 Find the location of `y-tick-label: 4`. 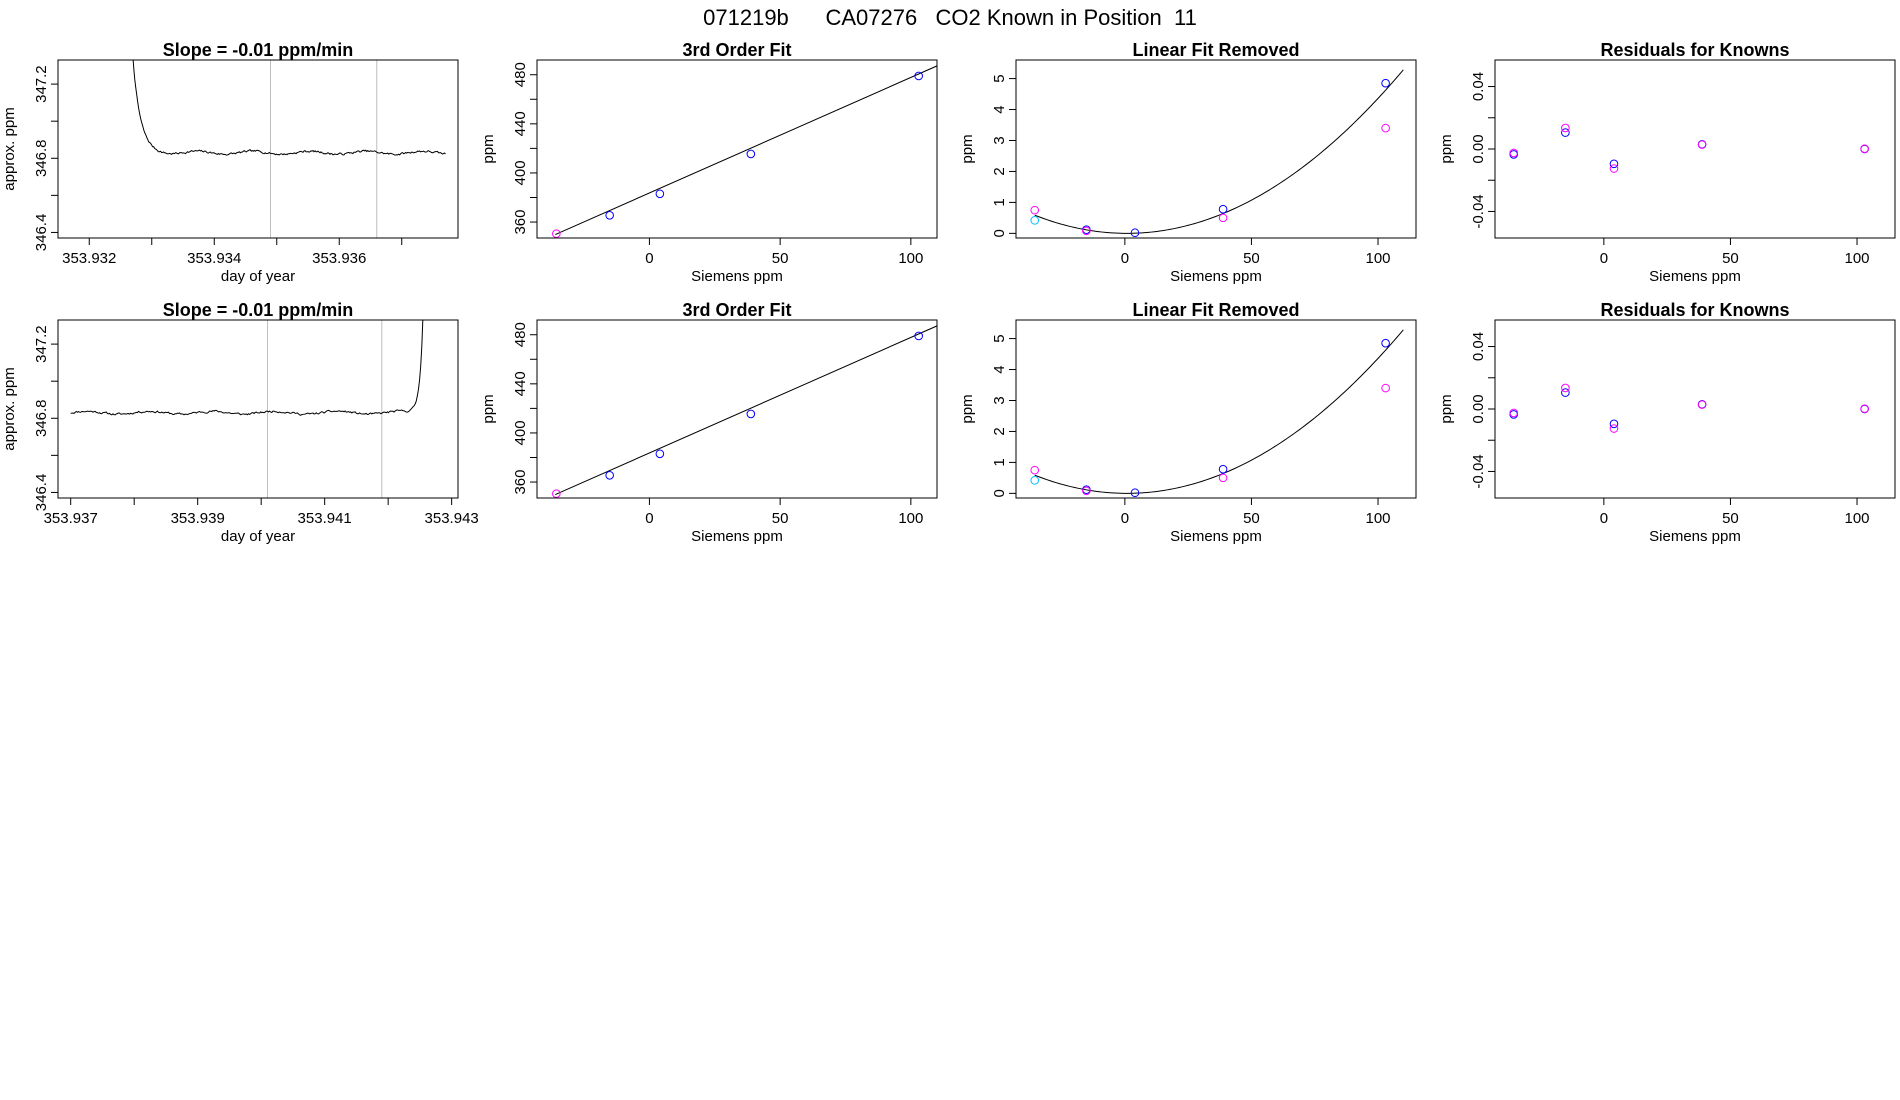

y-tick-label: 4 is located at coordinates (999, 369).